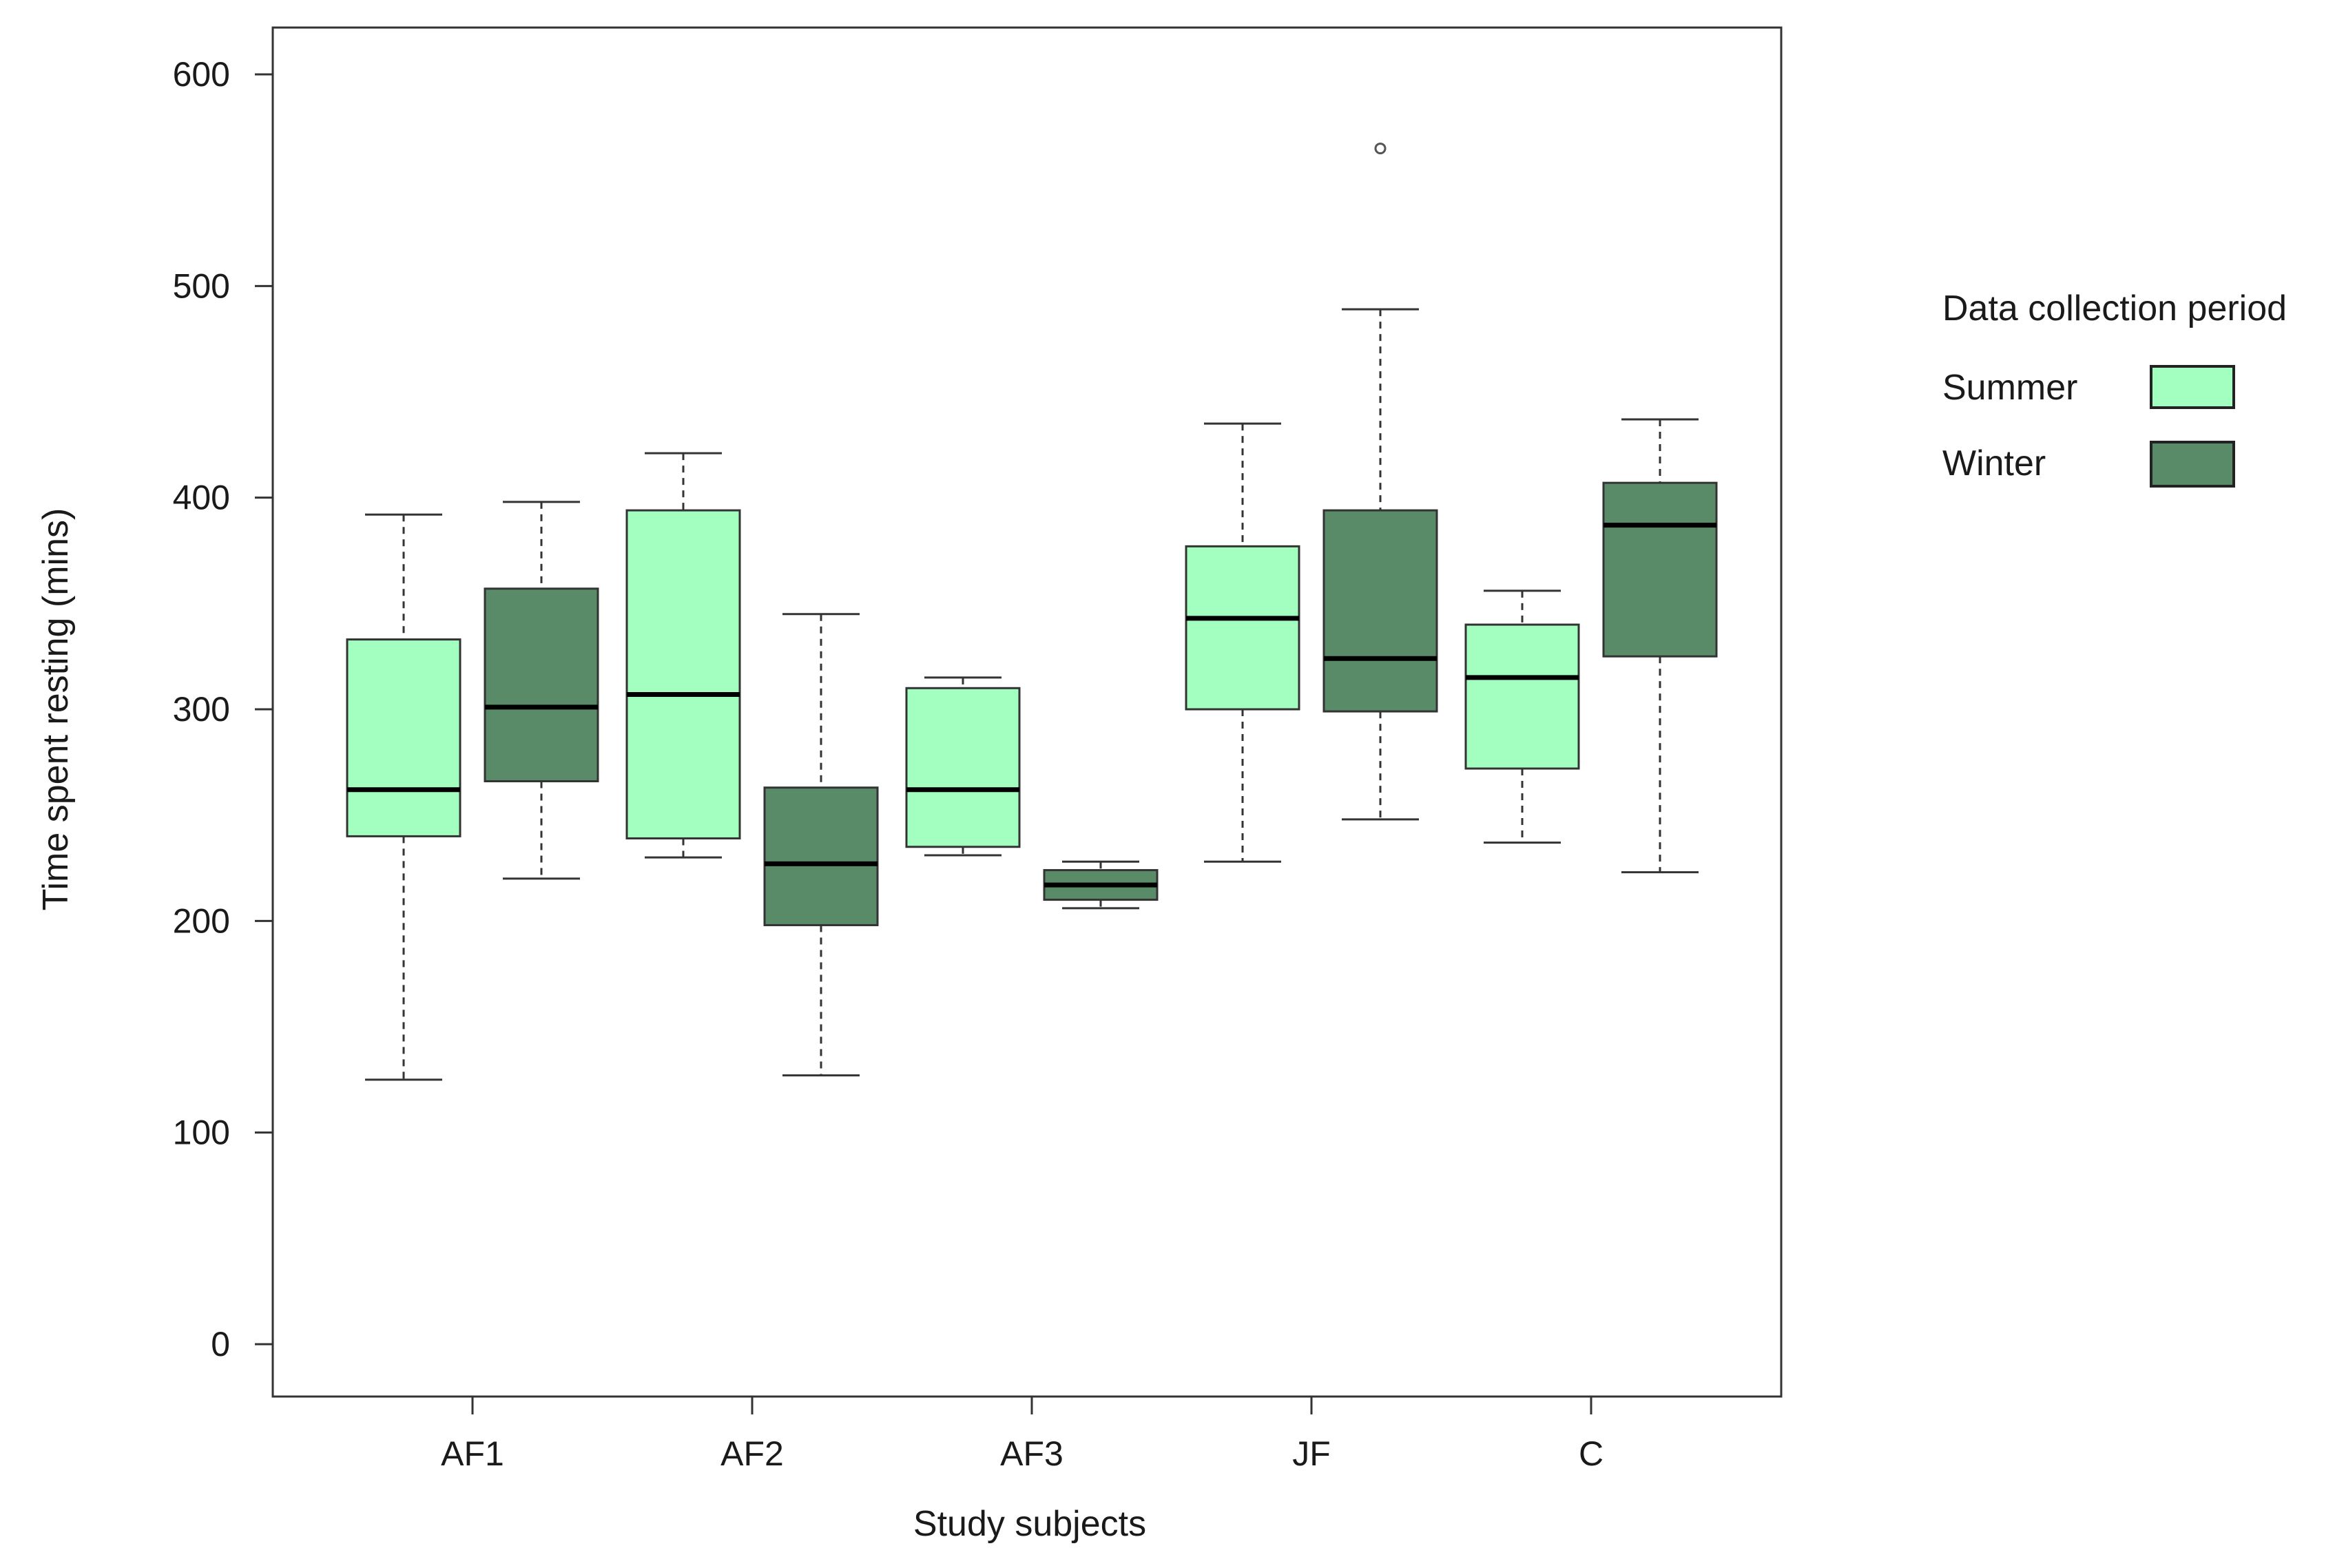 This screenshot has height=1568, width=2335. What do you see at coordinates (2010, 388) in the screenshot?
I see `legend-label-summer: Summer` at bounding box center [2010, 388].